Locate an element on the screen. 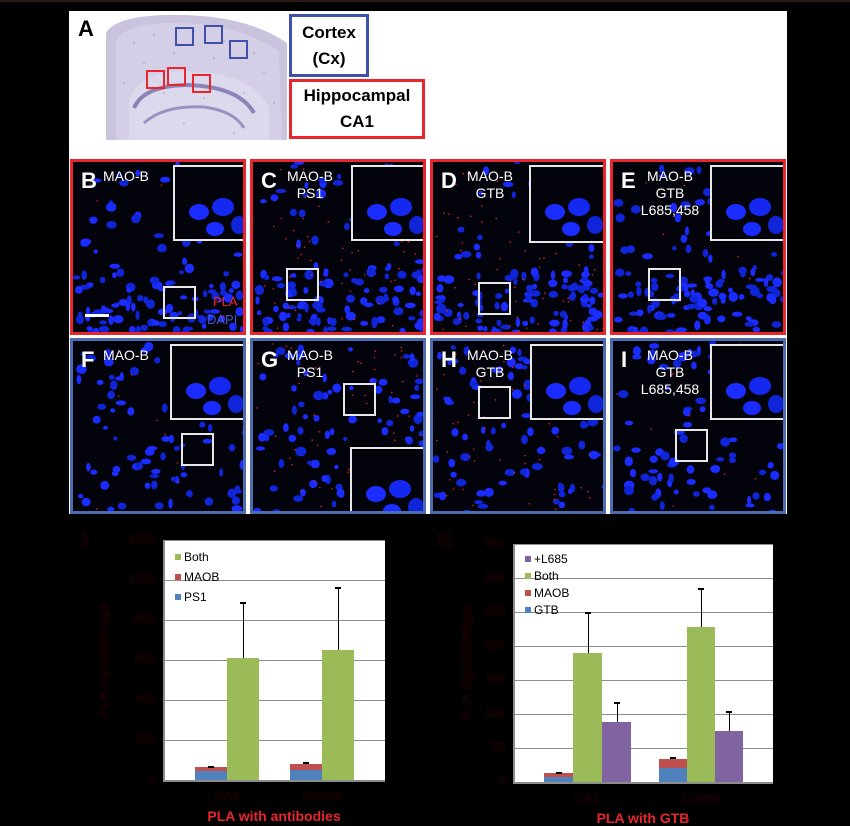  y-tick-label: 800 is located at coordinates (144, 619).